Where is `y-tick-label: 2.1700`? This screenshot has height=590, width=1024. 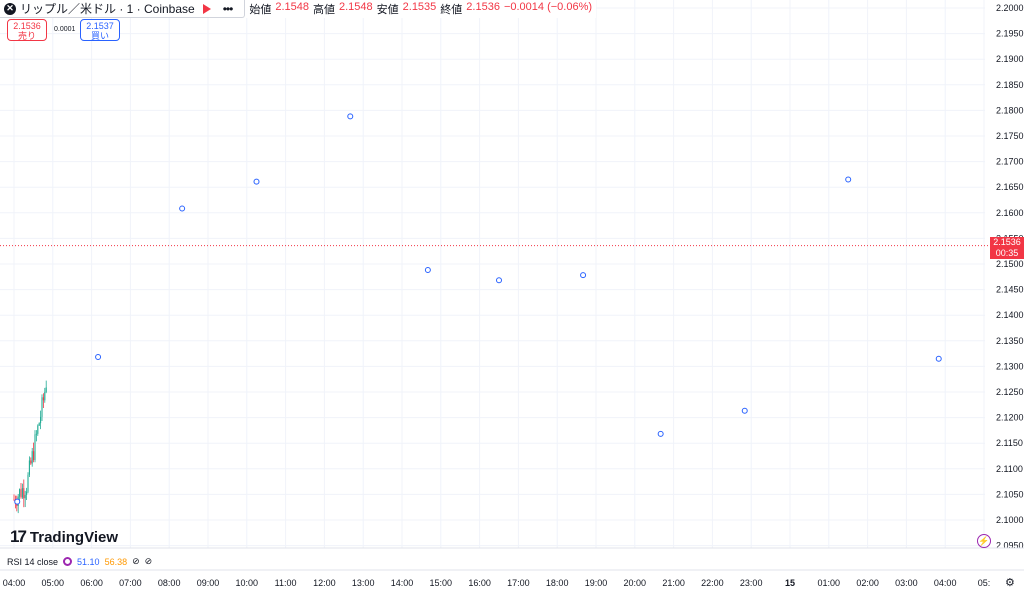 y-tick-label: 2.1700 is located at coordinates (1010, 162).